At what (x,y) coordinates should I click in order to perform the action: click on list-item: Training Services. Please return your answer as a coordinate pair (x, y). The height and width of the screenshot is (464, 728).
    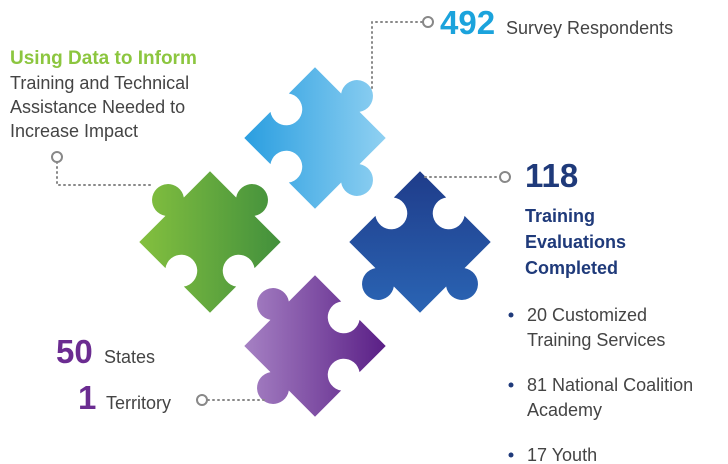
    Looking at the image, I should click on (596, 340).